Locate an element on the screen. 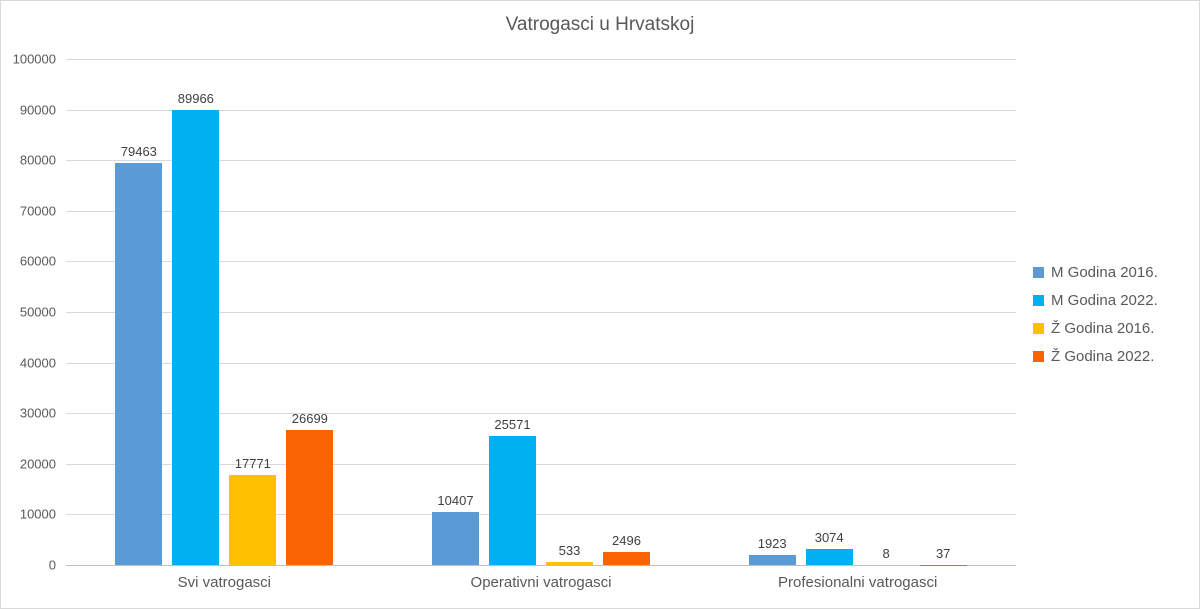 This screenshot has height=609, width=1200. bar: 10407 is located at coordinates (455, 529).